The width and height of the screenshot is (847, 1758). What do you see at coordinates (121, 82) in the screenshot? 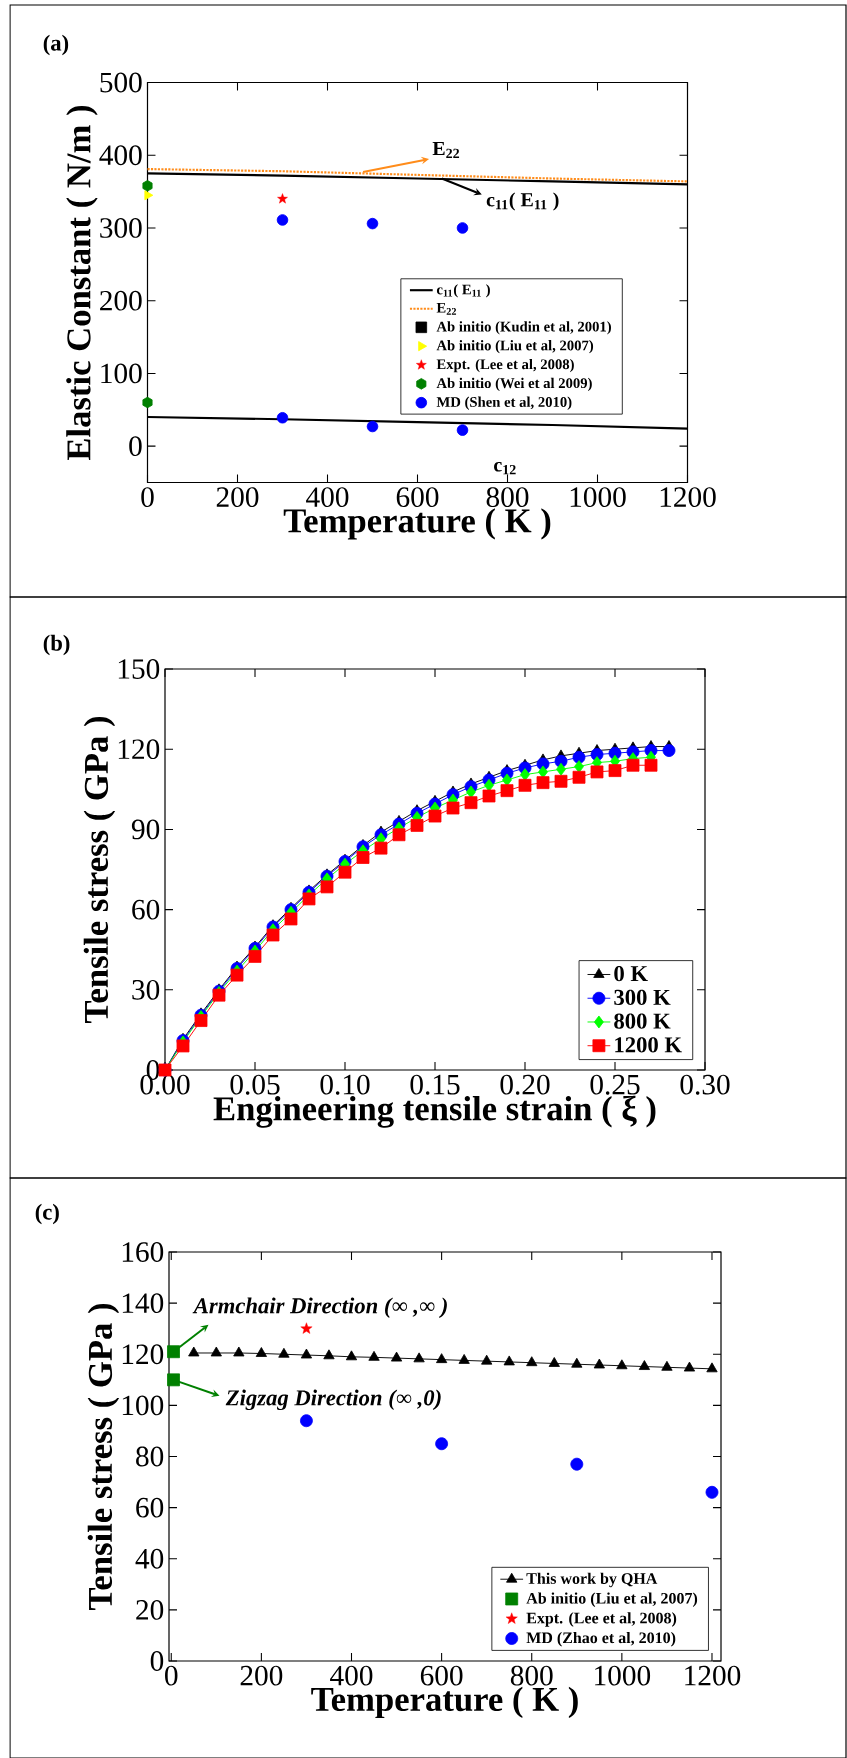
I see `y-tick-label: 500` at bounding box center [121, 82].